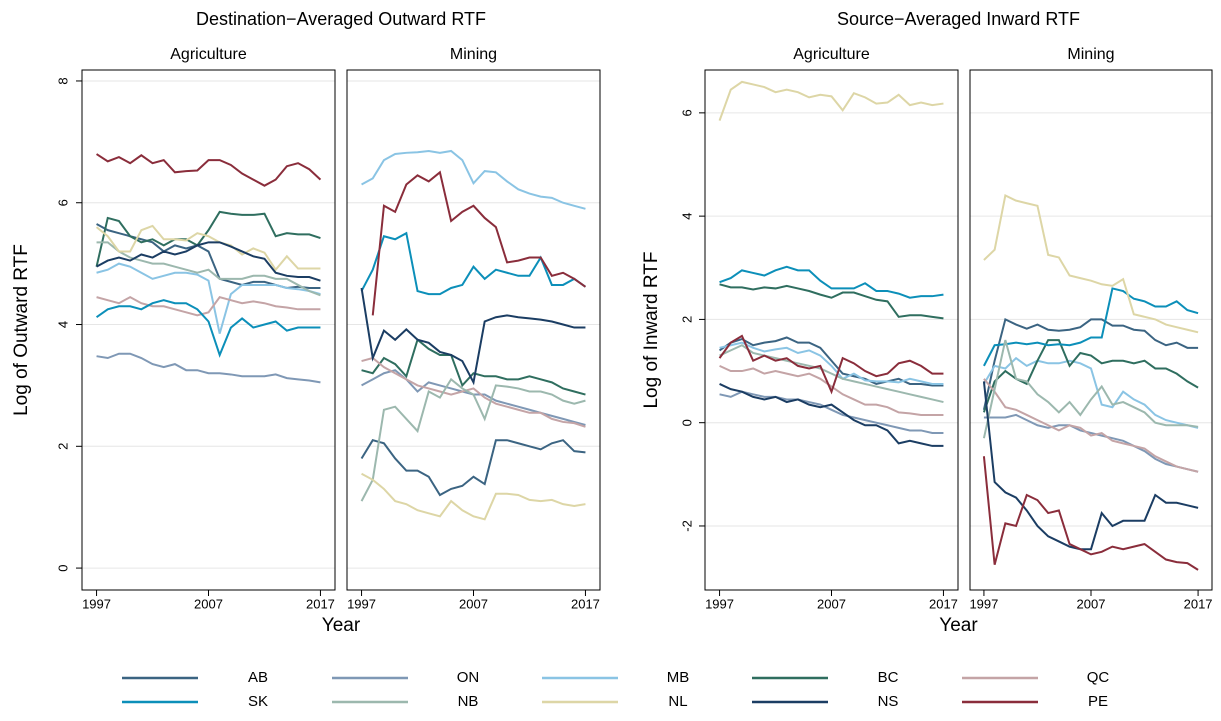  I want to click on panel-frame, so click(1091, 330).